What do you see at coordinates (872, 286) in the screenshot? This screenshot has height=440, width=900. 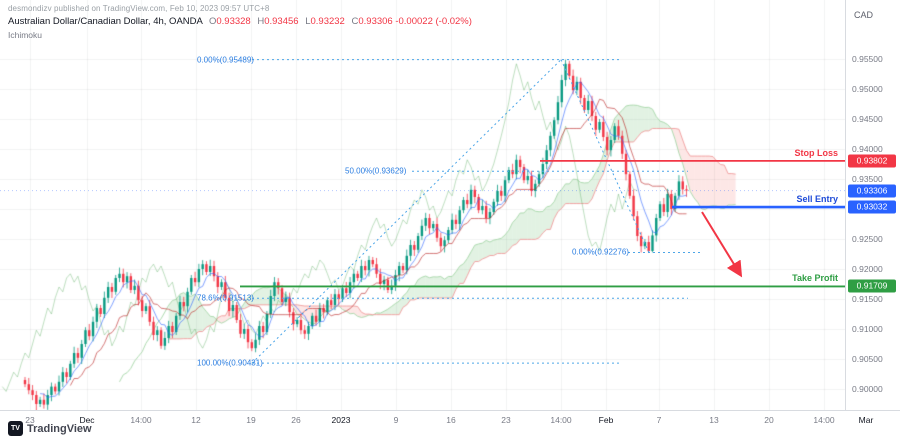 I see `take-profit-price-tag: 0.91709` at bounding box center [872, 286].